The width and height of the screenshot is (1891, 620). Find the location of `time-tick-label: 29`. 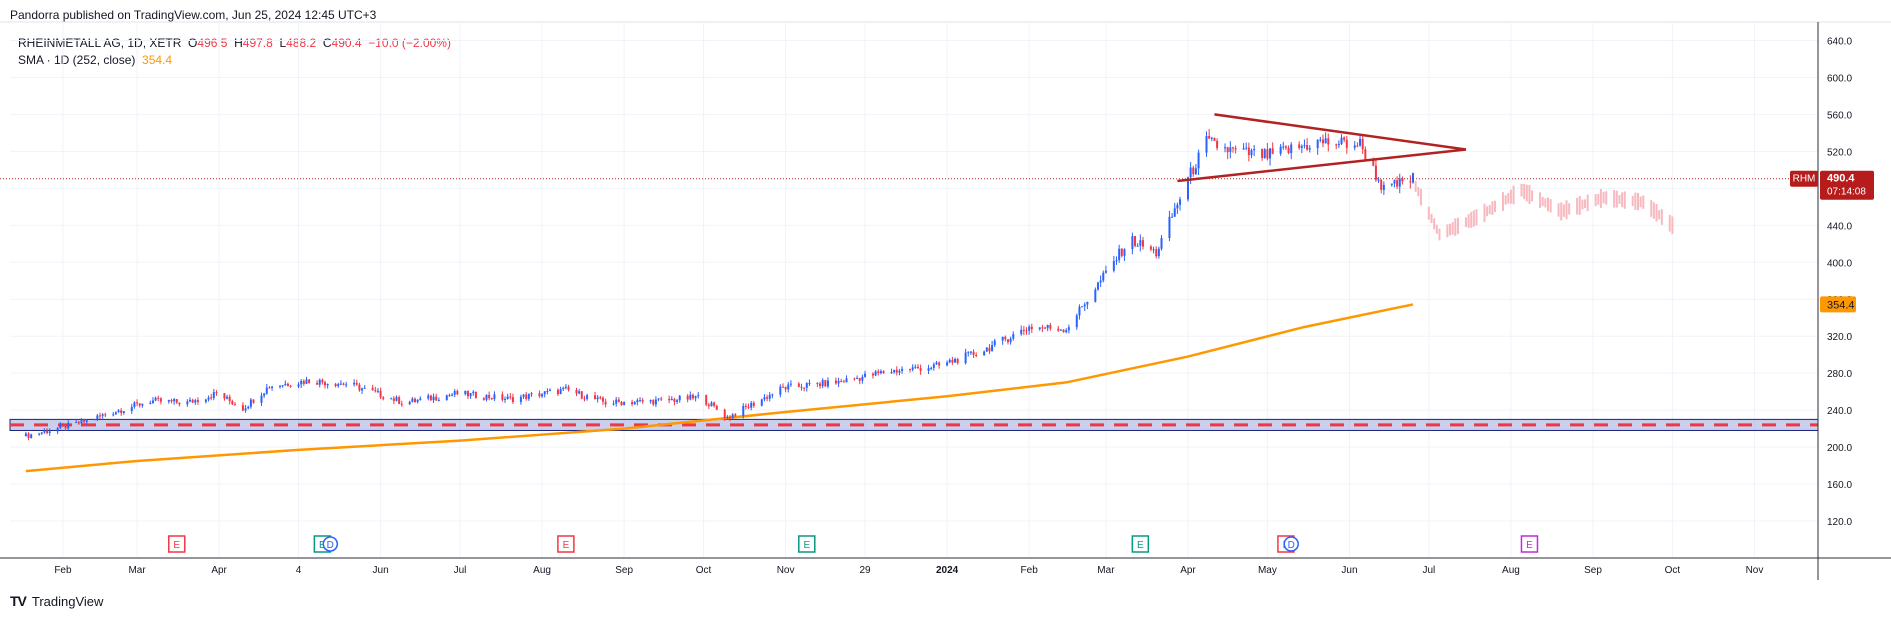

time-tick-label: 29 is located at coordinates (865, 570).